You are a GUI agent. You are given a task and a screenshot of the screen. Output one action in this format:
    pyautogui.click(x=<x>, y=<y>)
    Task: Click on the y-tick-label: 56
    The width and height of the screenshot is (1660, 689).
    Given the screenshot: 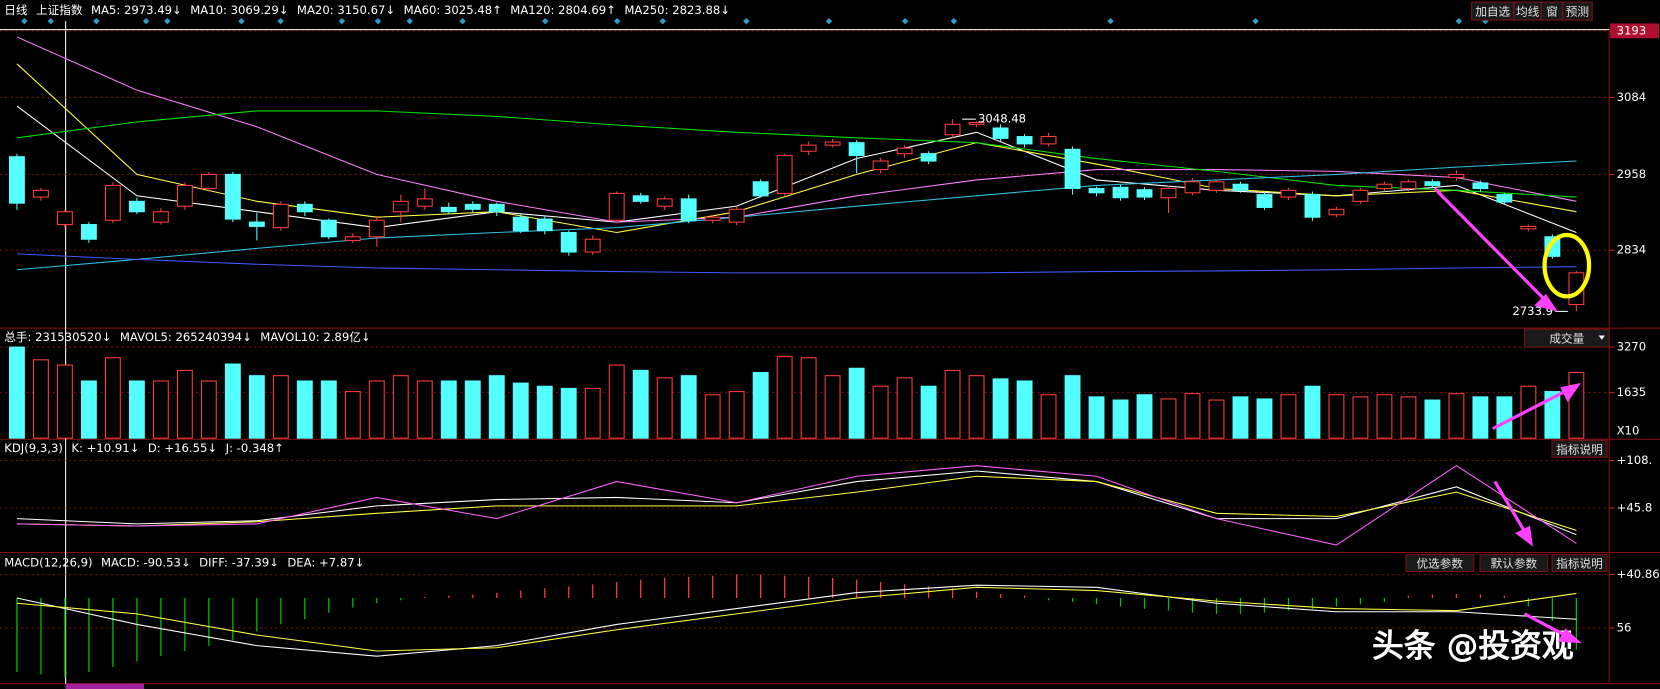 What is the action you would take?
    pyautogui.click(x=1624, y=627)
    